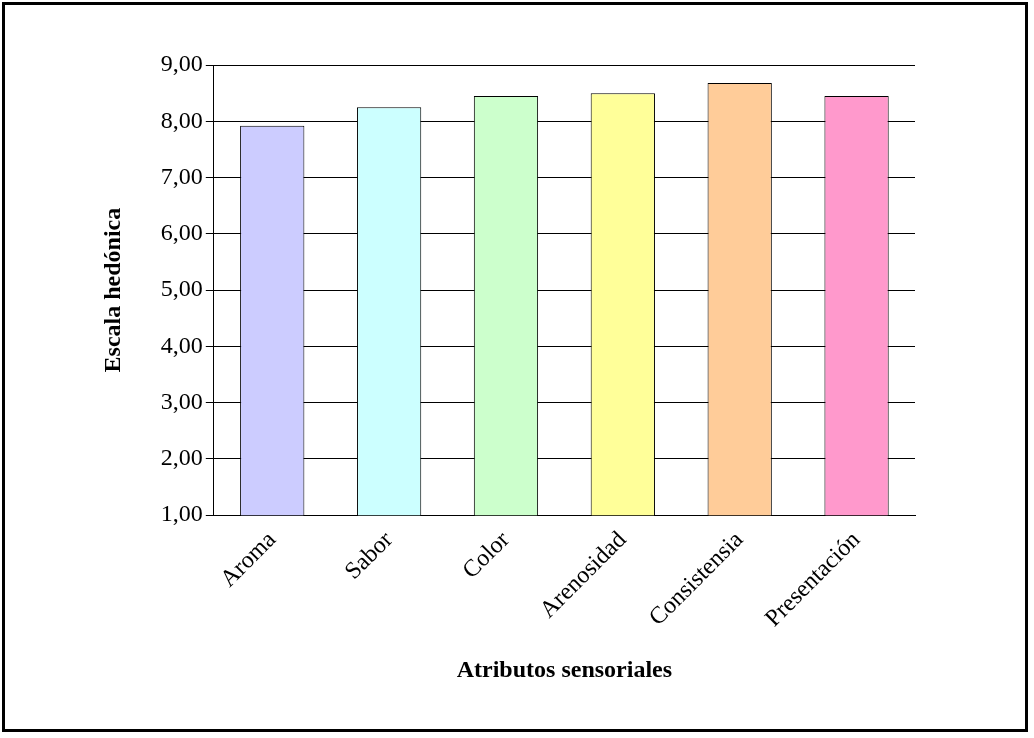 This screenshot has height=738, width=1034. I want to click on x-axis-title: Atributos sensoriales, so click(564, 668).